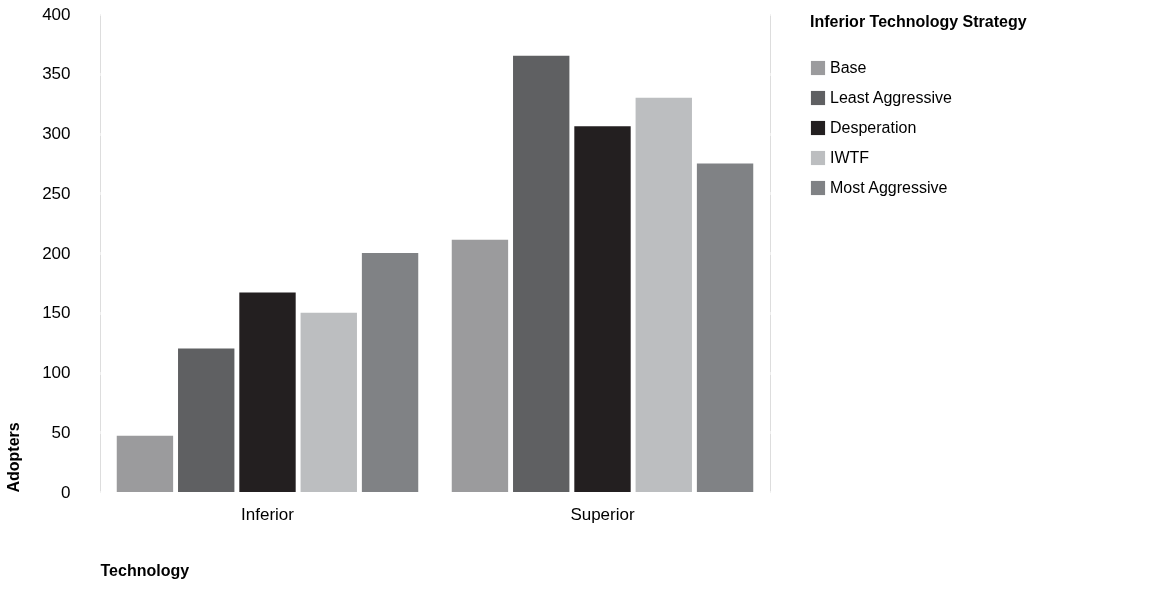 This screenshot has height=611, width=1166. What do you see at coordinates (268, 514) in the screenshot?
I see `x-tick-label: Inferior` at bounding box center [268, 514].